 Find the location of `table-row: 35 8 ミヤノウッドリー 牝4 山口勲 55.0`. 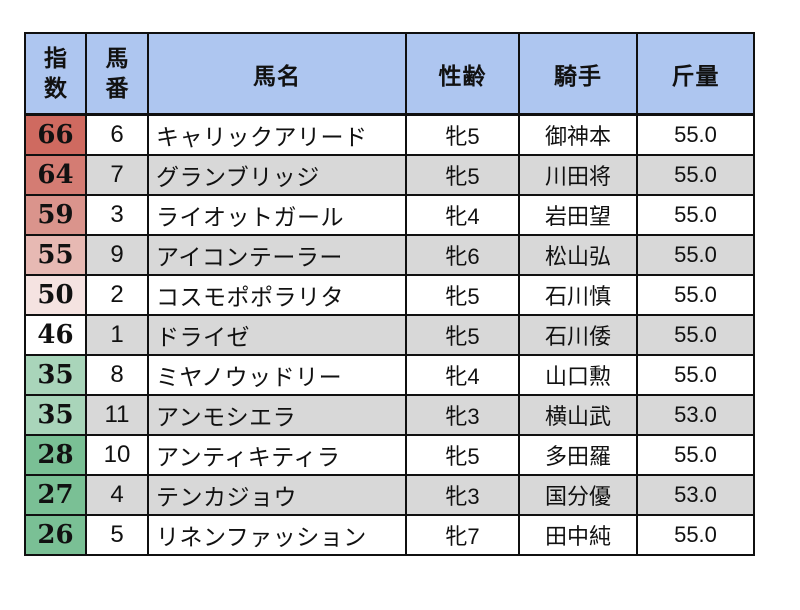

table-row: 35 8 ミヤノウッドリー 牝4 山口勲 55.0 is located at coordinates (389, 375).